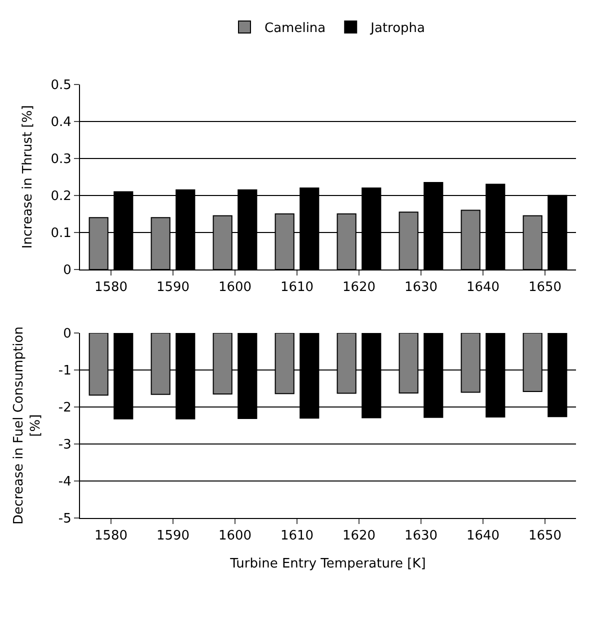  Describe the element at coordinates (61, 85) in the screenshot. I see `y-tick-label: 0.5` at that location.